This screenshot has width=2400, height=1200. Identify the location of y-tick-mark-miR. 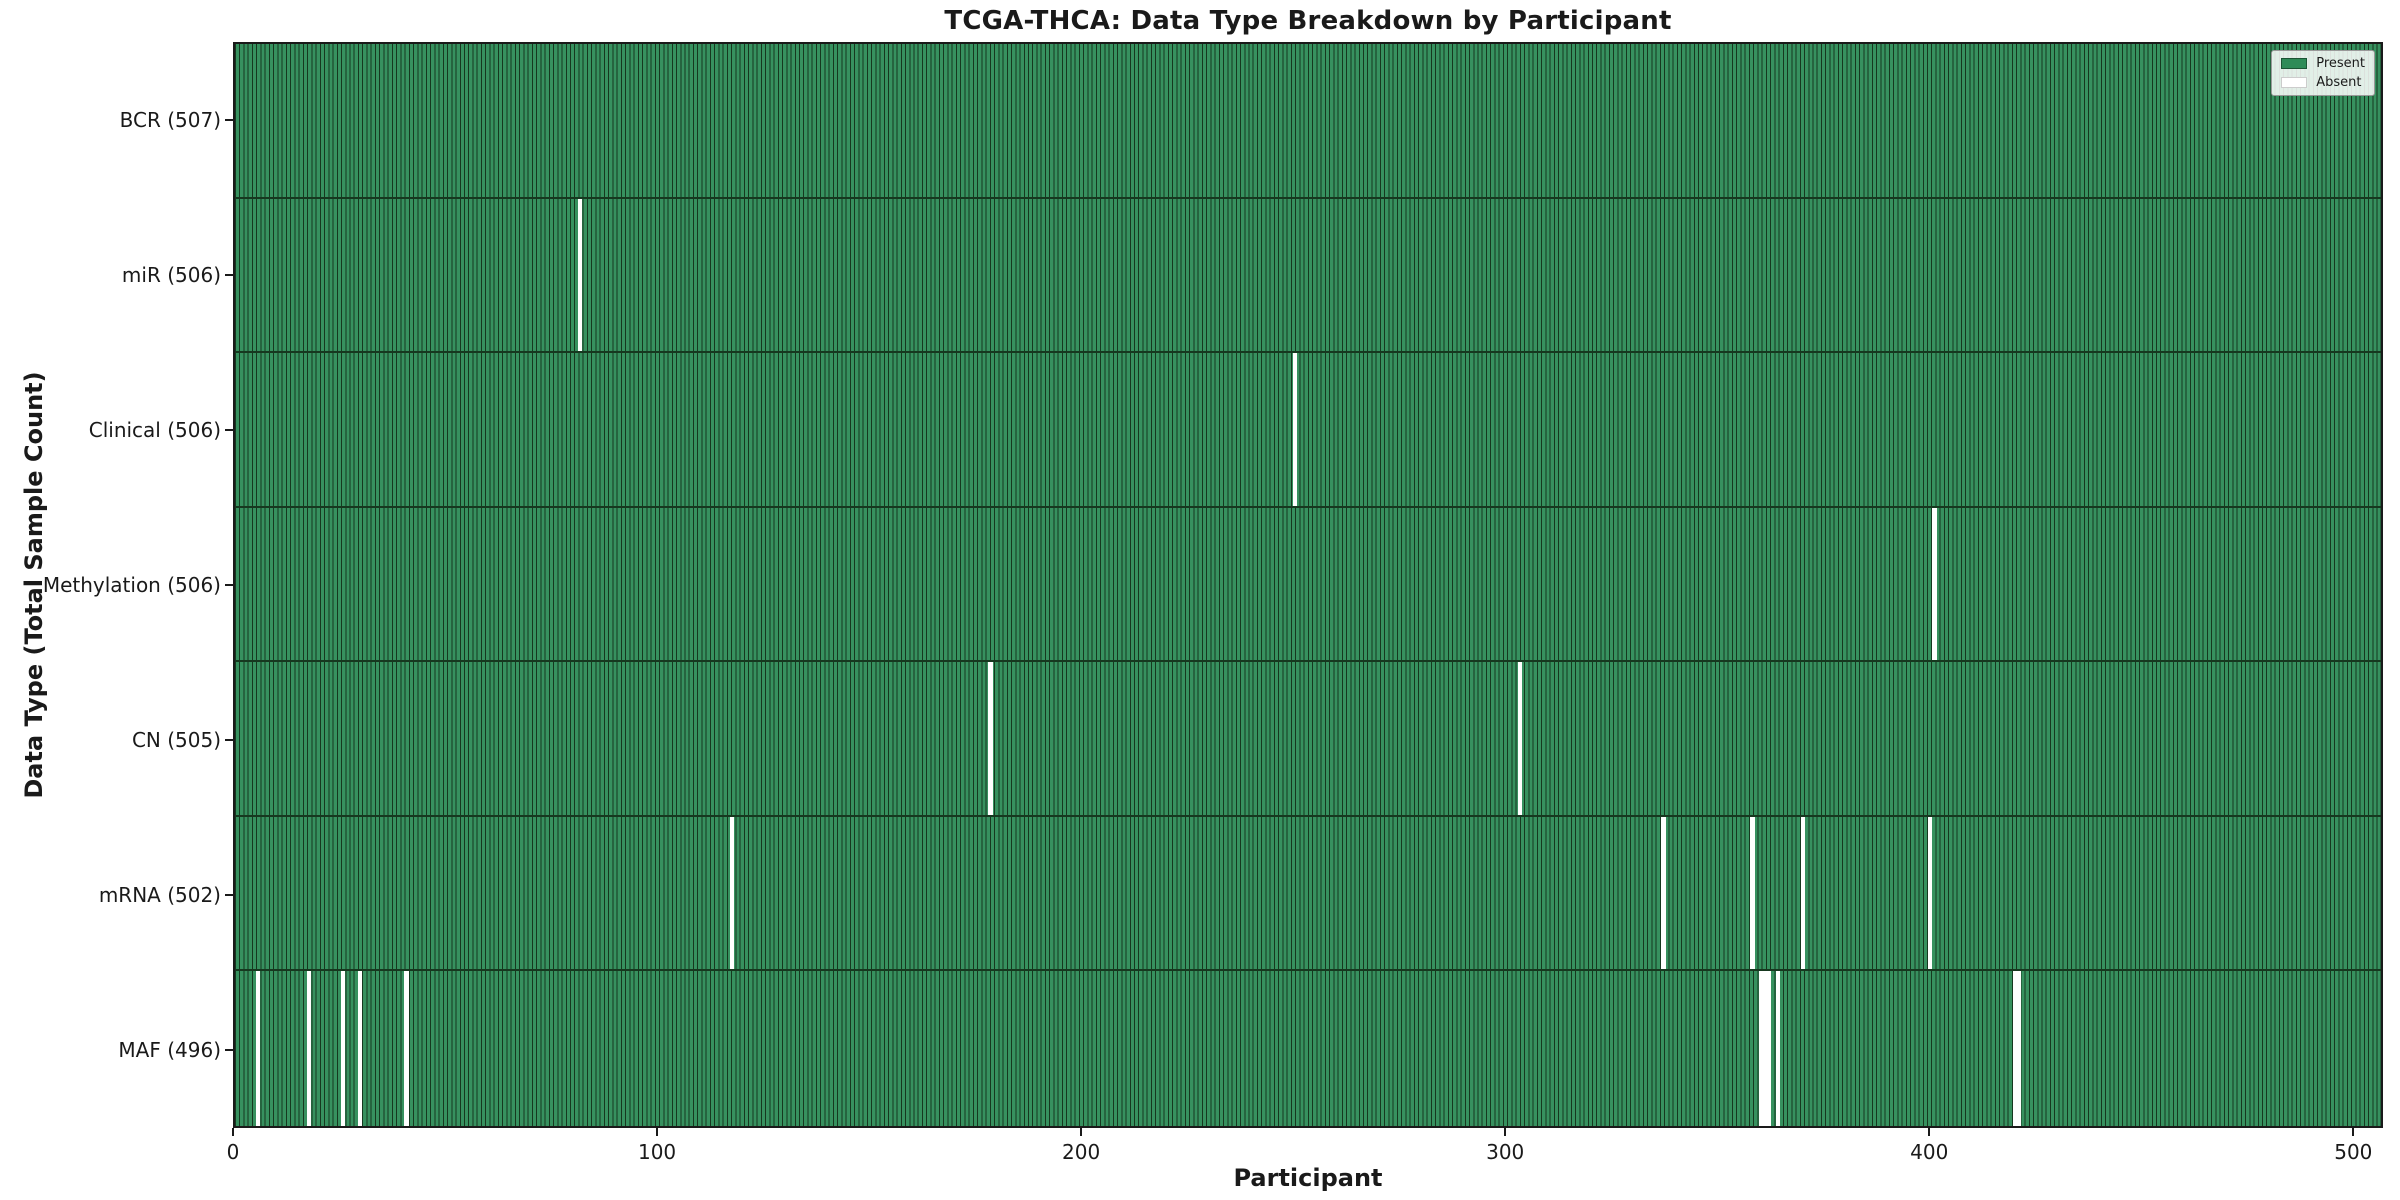
(229, 274).